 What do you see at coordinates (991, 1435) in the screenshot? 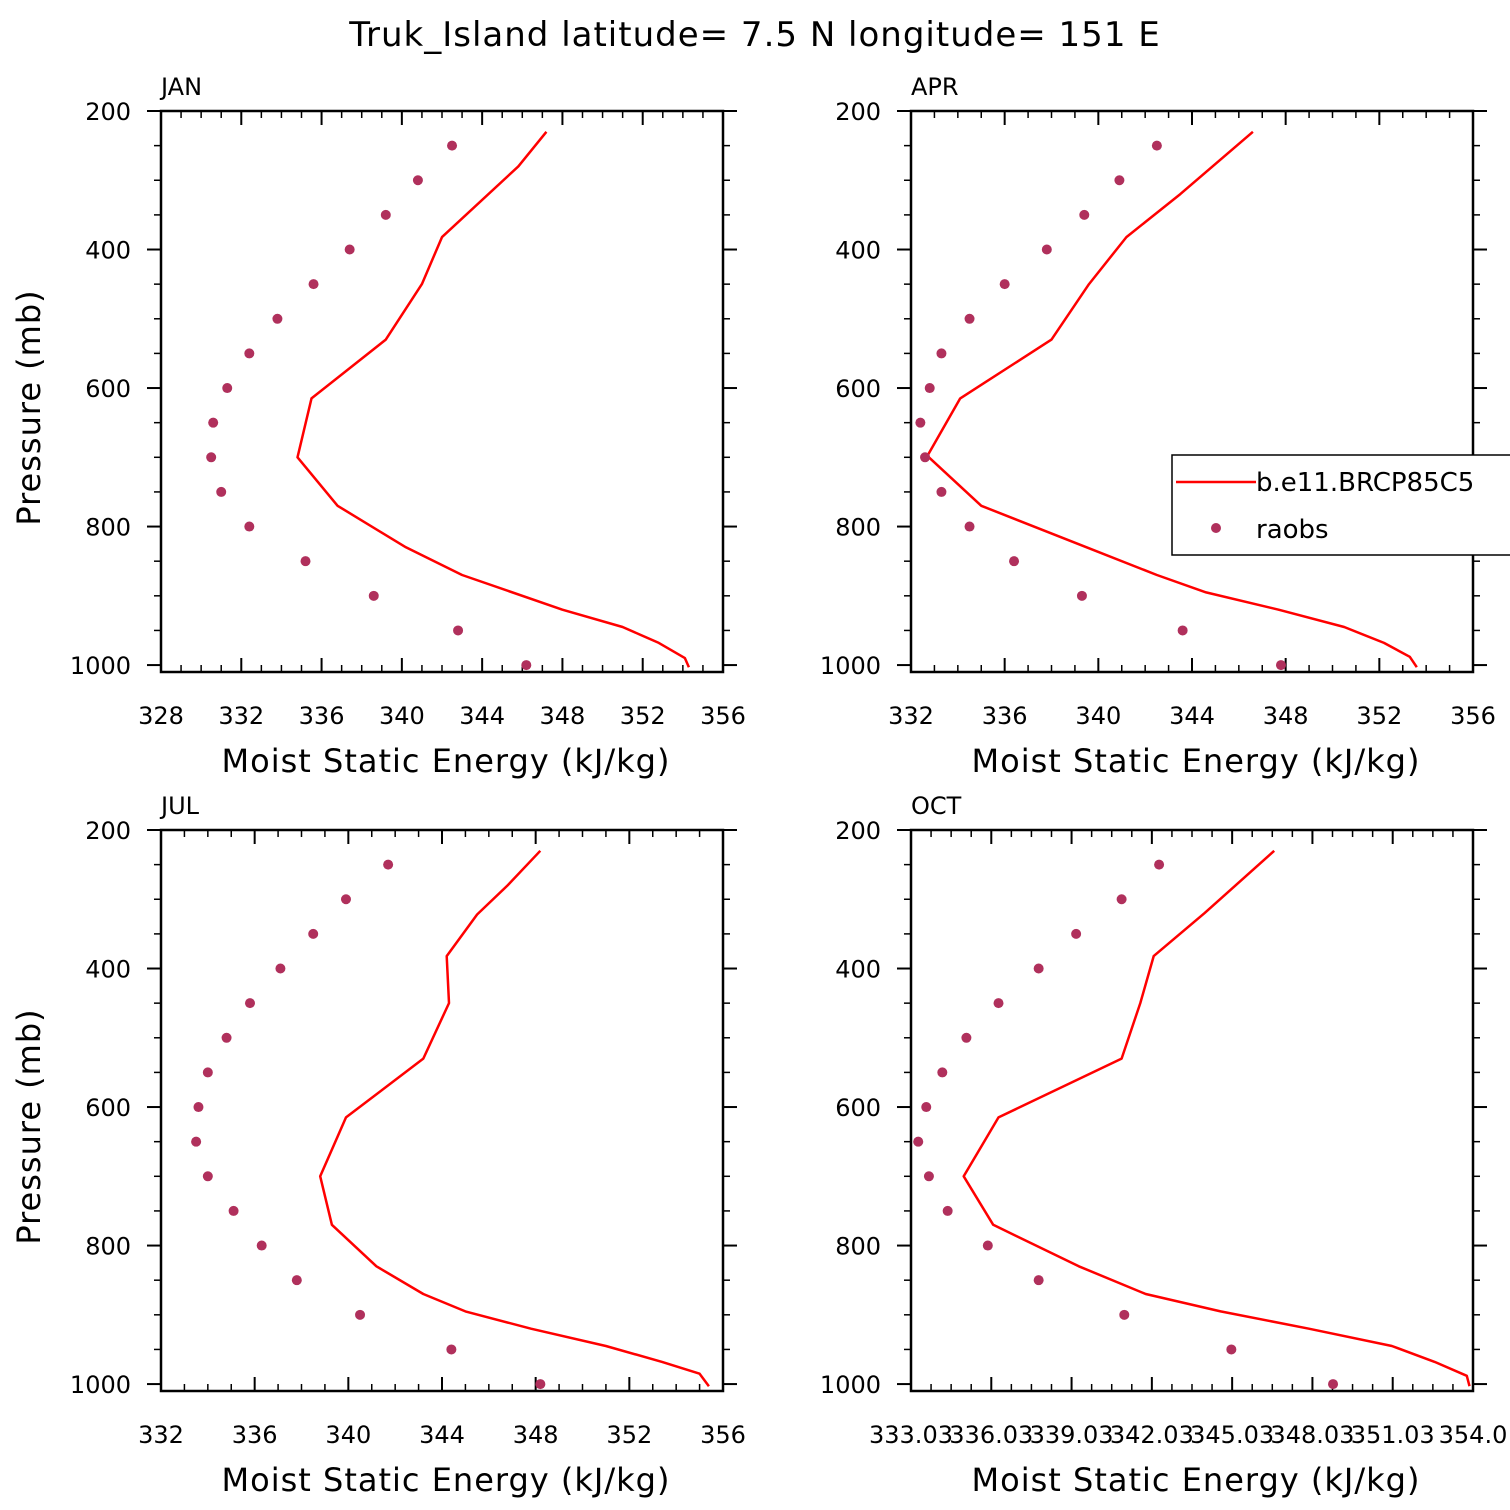
I see `x-tick-label: 336.03` at bounding box center [991, 1435].